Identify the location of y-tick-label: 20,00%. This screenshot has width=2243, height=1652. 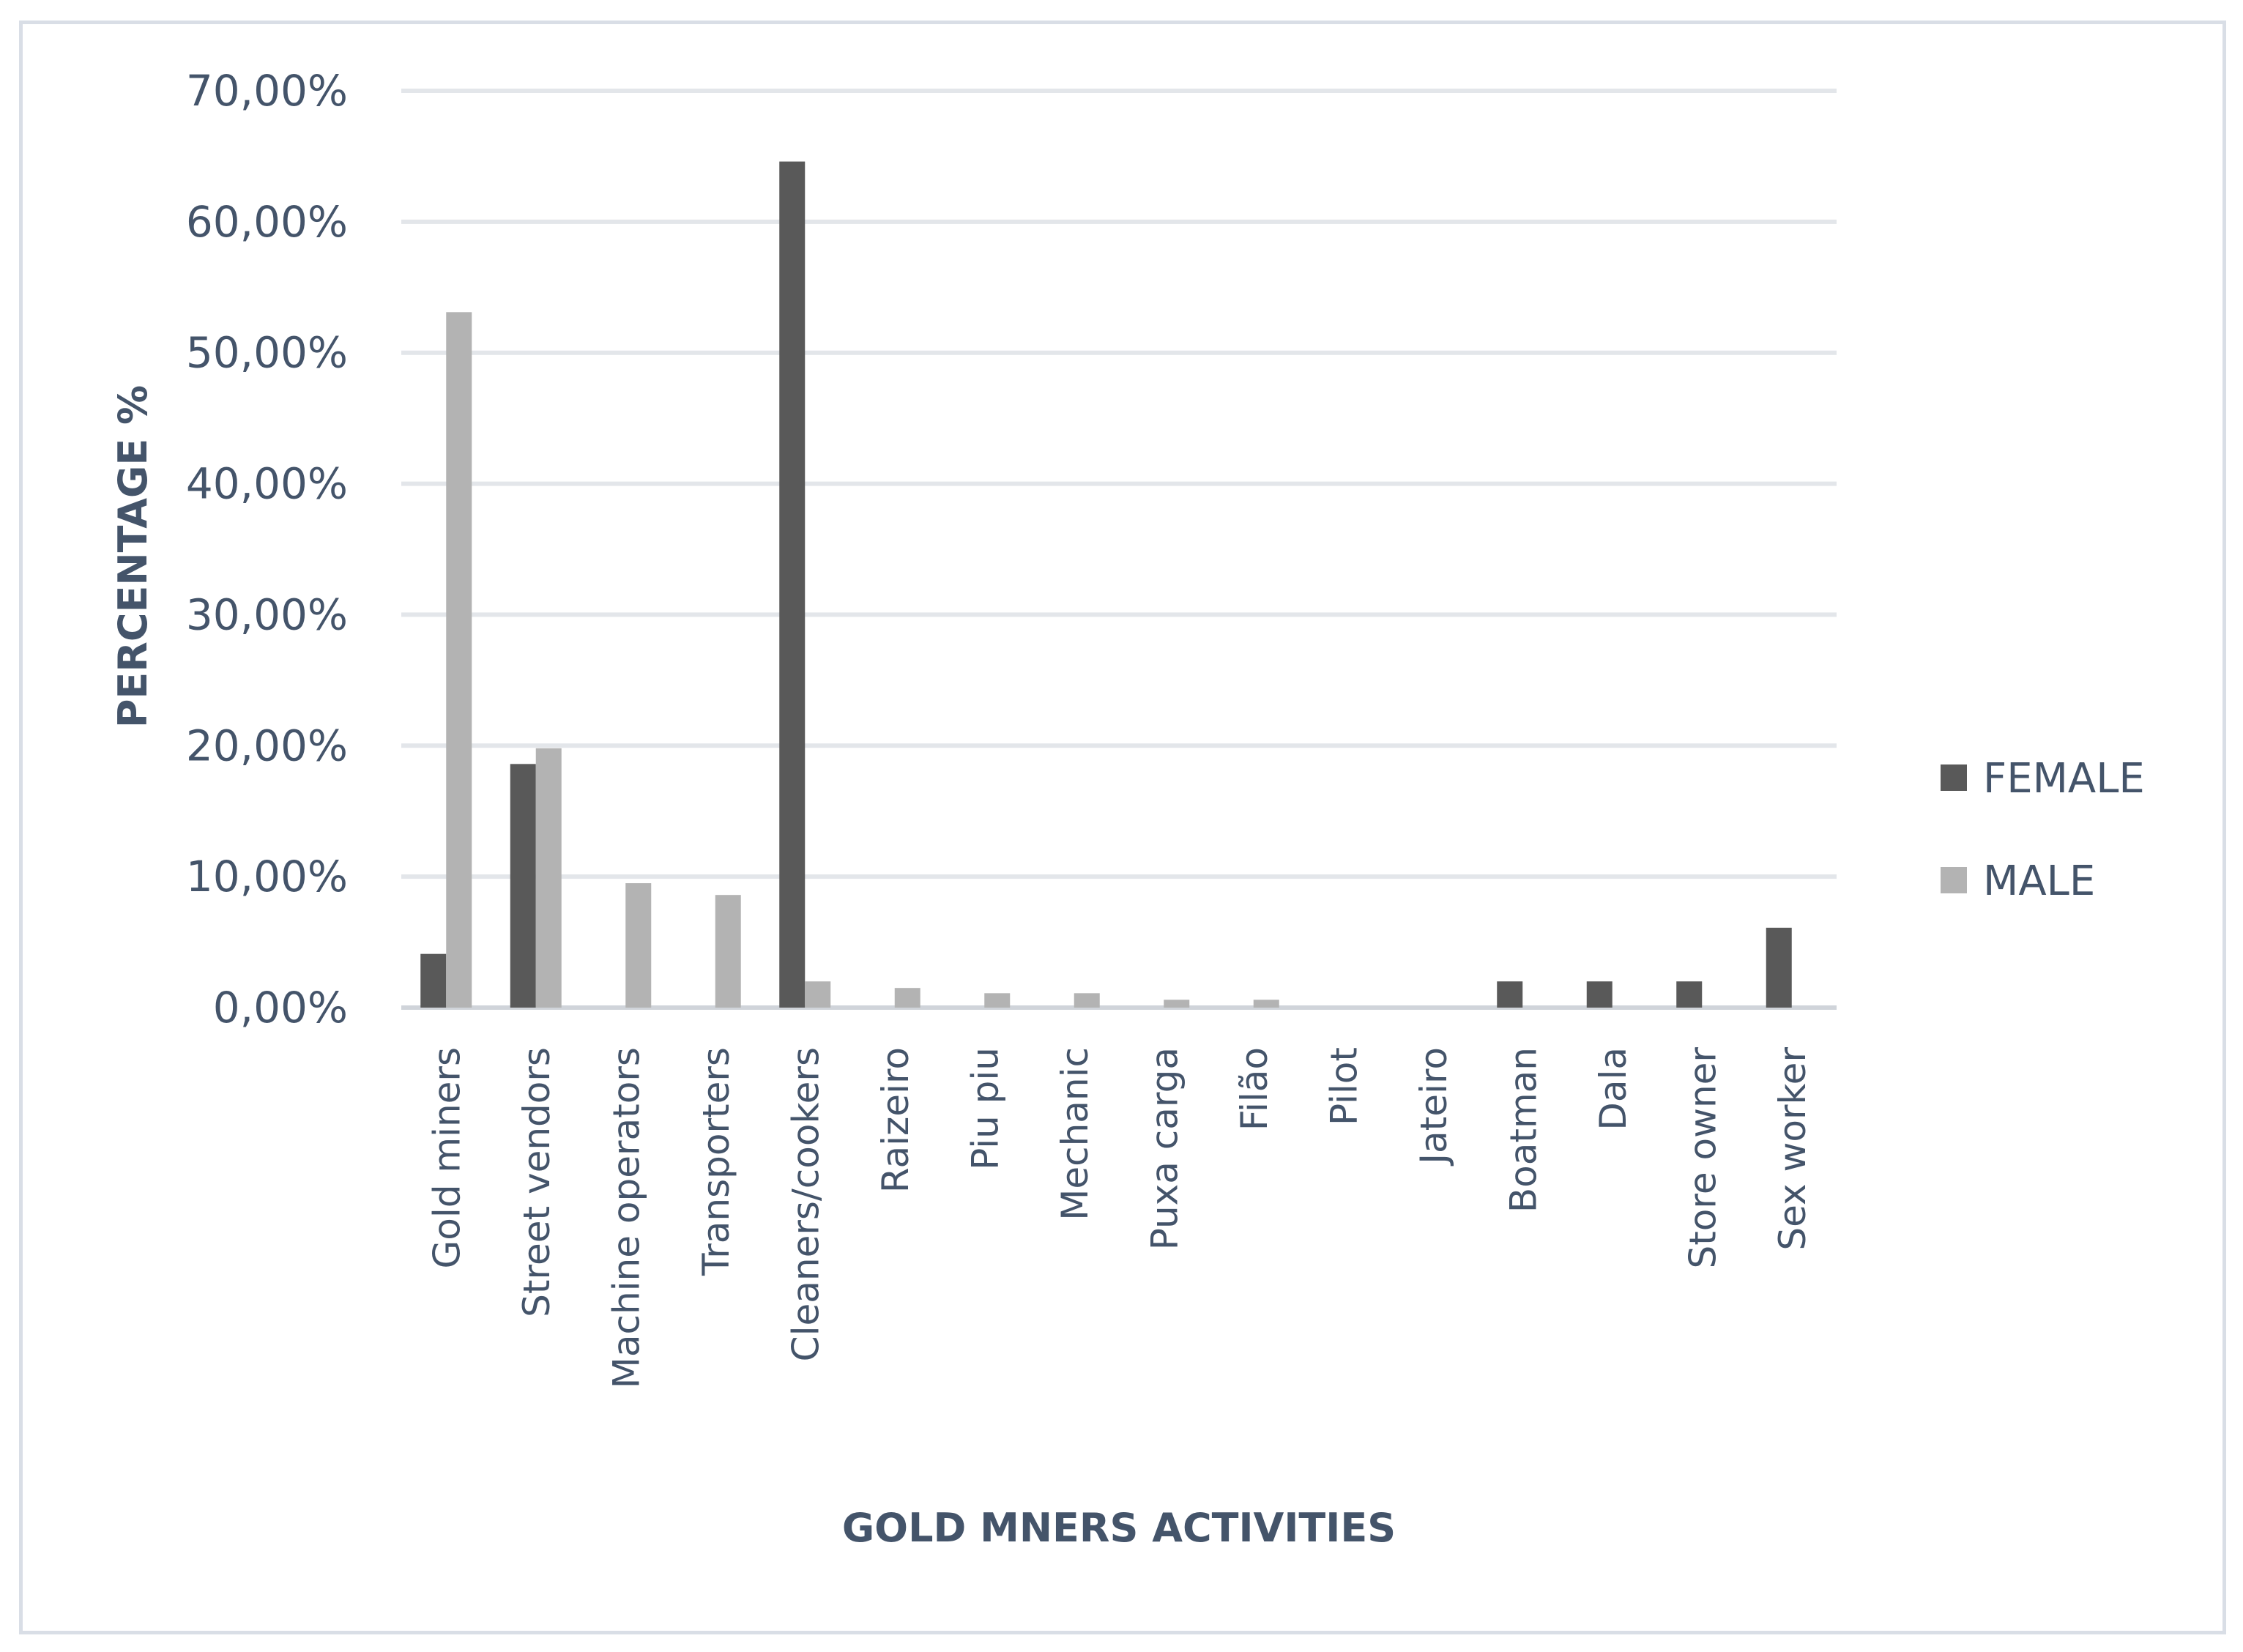
(267, 745).